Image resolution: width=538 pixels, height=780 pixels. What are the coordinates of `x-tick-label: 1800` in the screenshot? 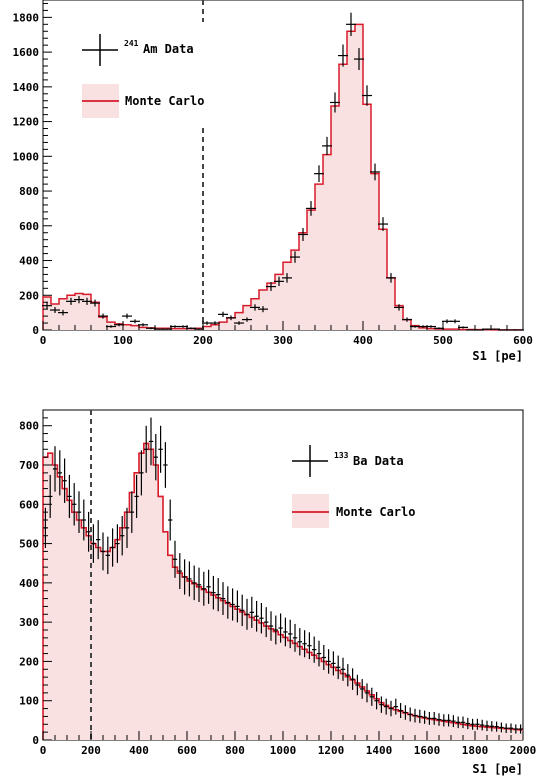 It's located at (475, 750).